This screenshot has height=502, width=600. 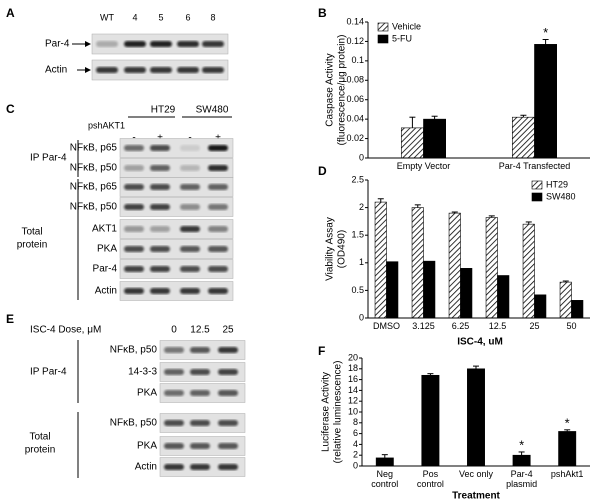 What do you see at coordinates (174, 330) in the screenshot?
I see `lane-label: 0` at bounding box center [174, 330].